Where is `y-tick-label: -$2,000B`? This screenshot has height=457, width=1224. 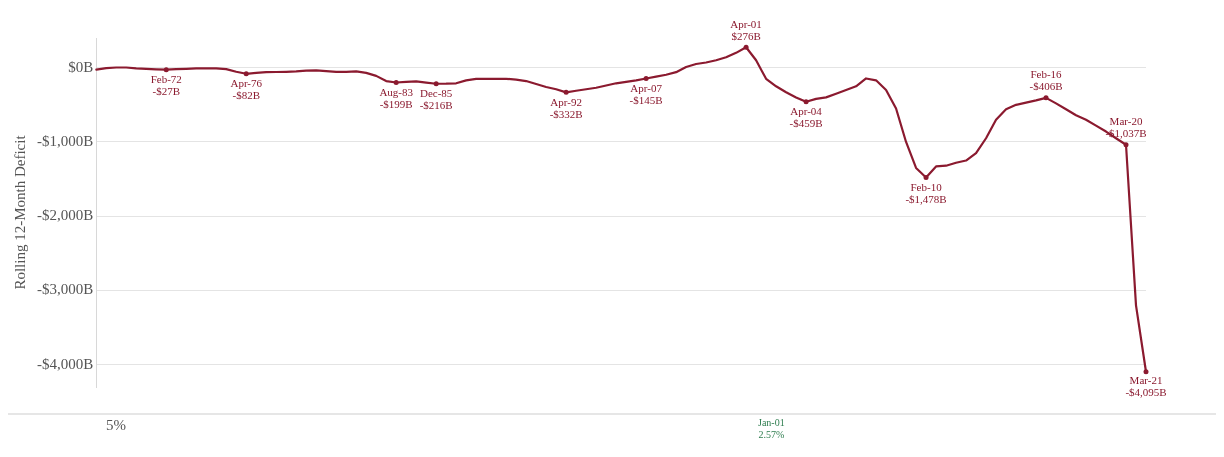
y-tick-label: -$2,000B is located at coordinates (65, 215).